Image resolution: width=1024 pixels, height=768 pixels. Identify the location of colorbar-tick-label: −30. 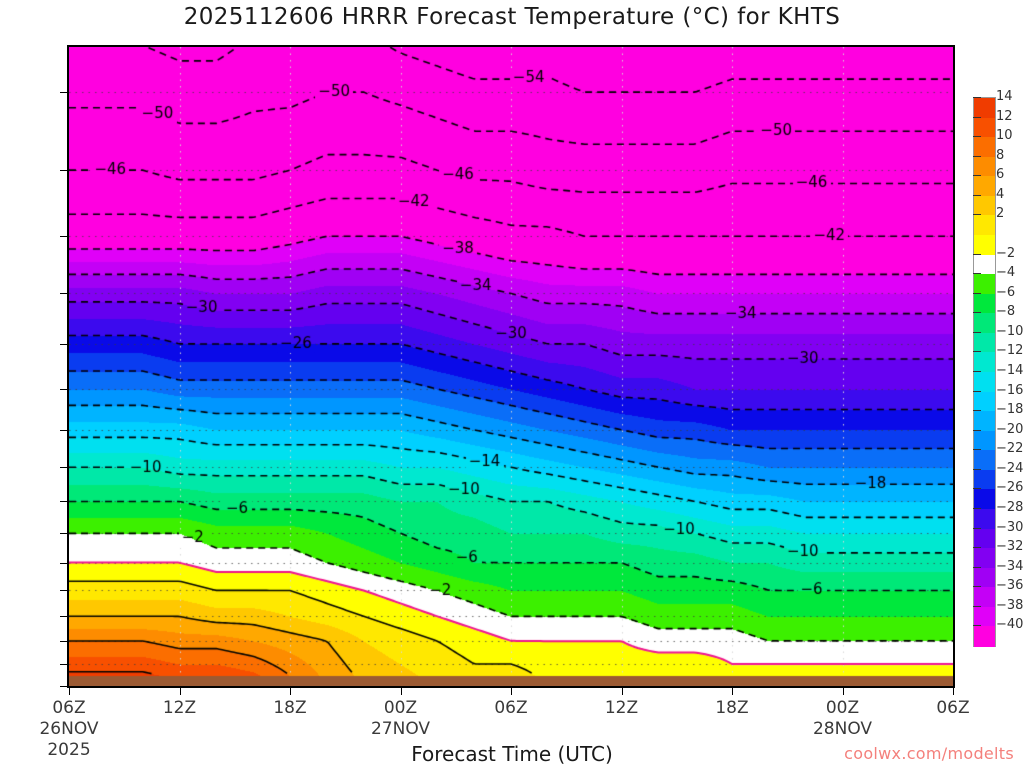
(1010, 527).